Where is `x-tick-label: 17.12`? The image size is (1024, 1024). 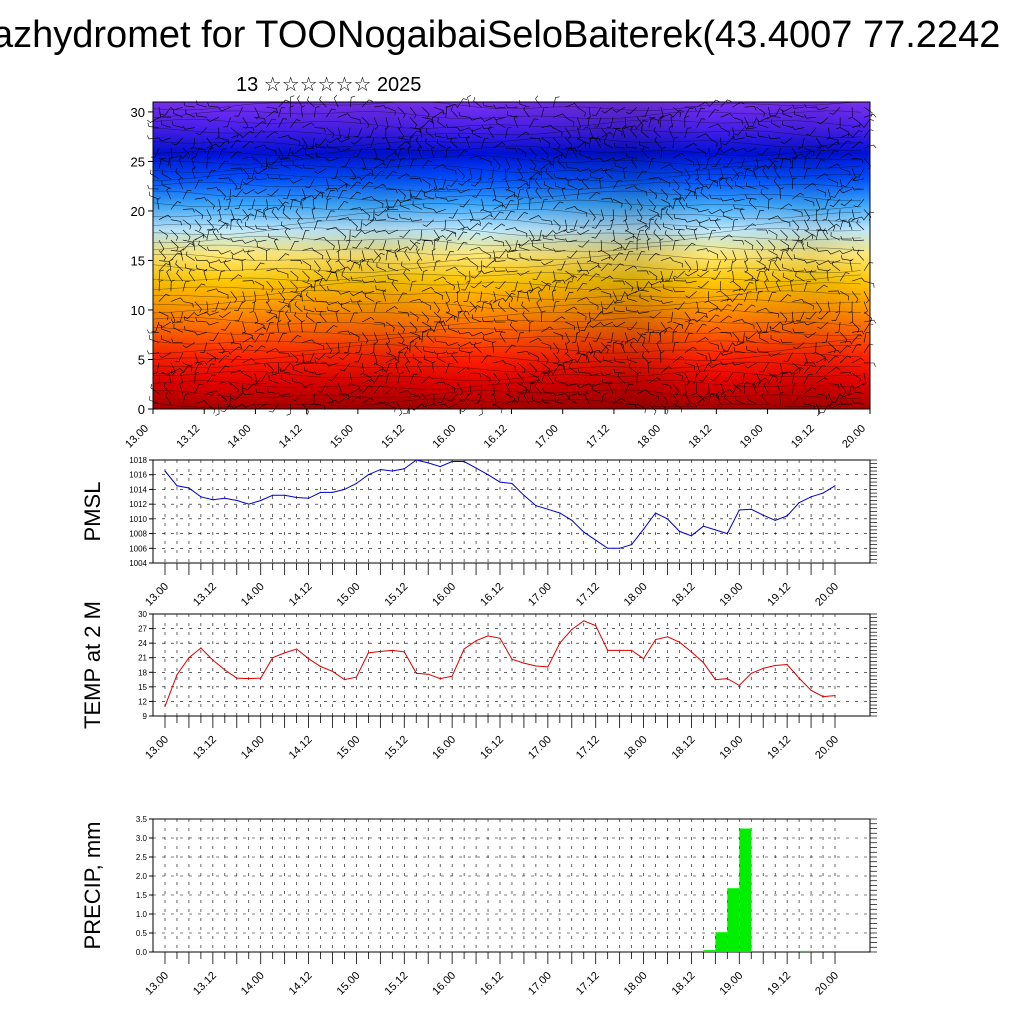
x-tick-label: 17.12 is located at coordinates (588, 748).